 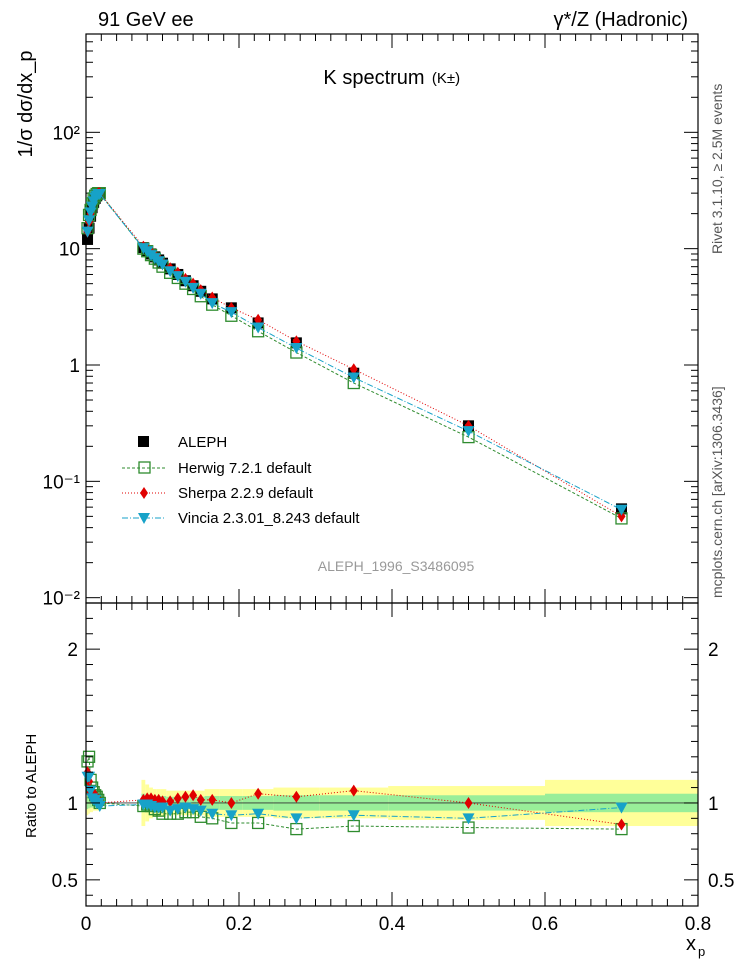 What do you see at coordinates (246, 493) in the screenshot?
I see `legend-label-sherpa: Sherpa 2.2.9 default` at bounding box center [246, 493].